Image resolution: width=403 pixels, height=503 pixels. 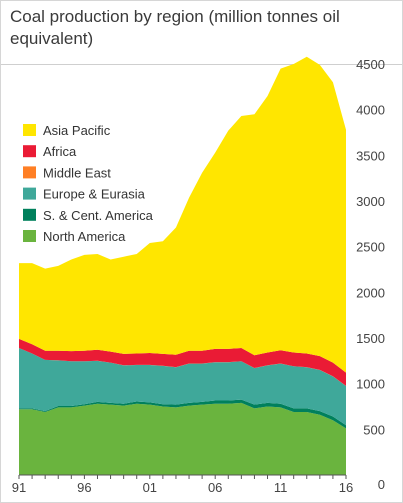 What do you see at coordinates (201, 64) in the screenshot?
I see `header-divider` at bounding box center [201, 64].